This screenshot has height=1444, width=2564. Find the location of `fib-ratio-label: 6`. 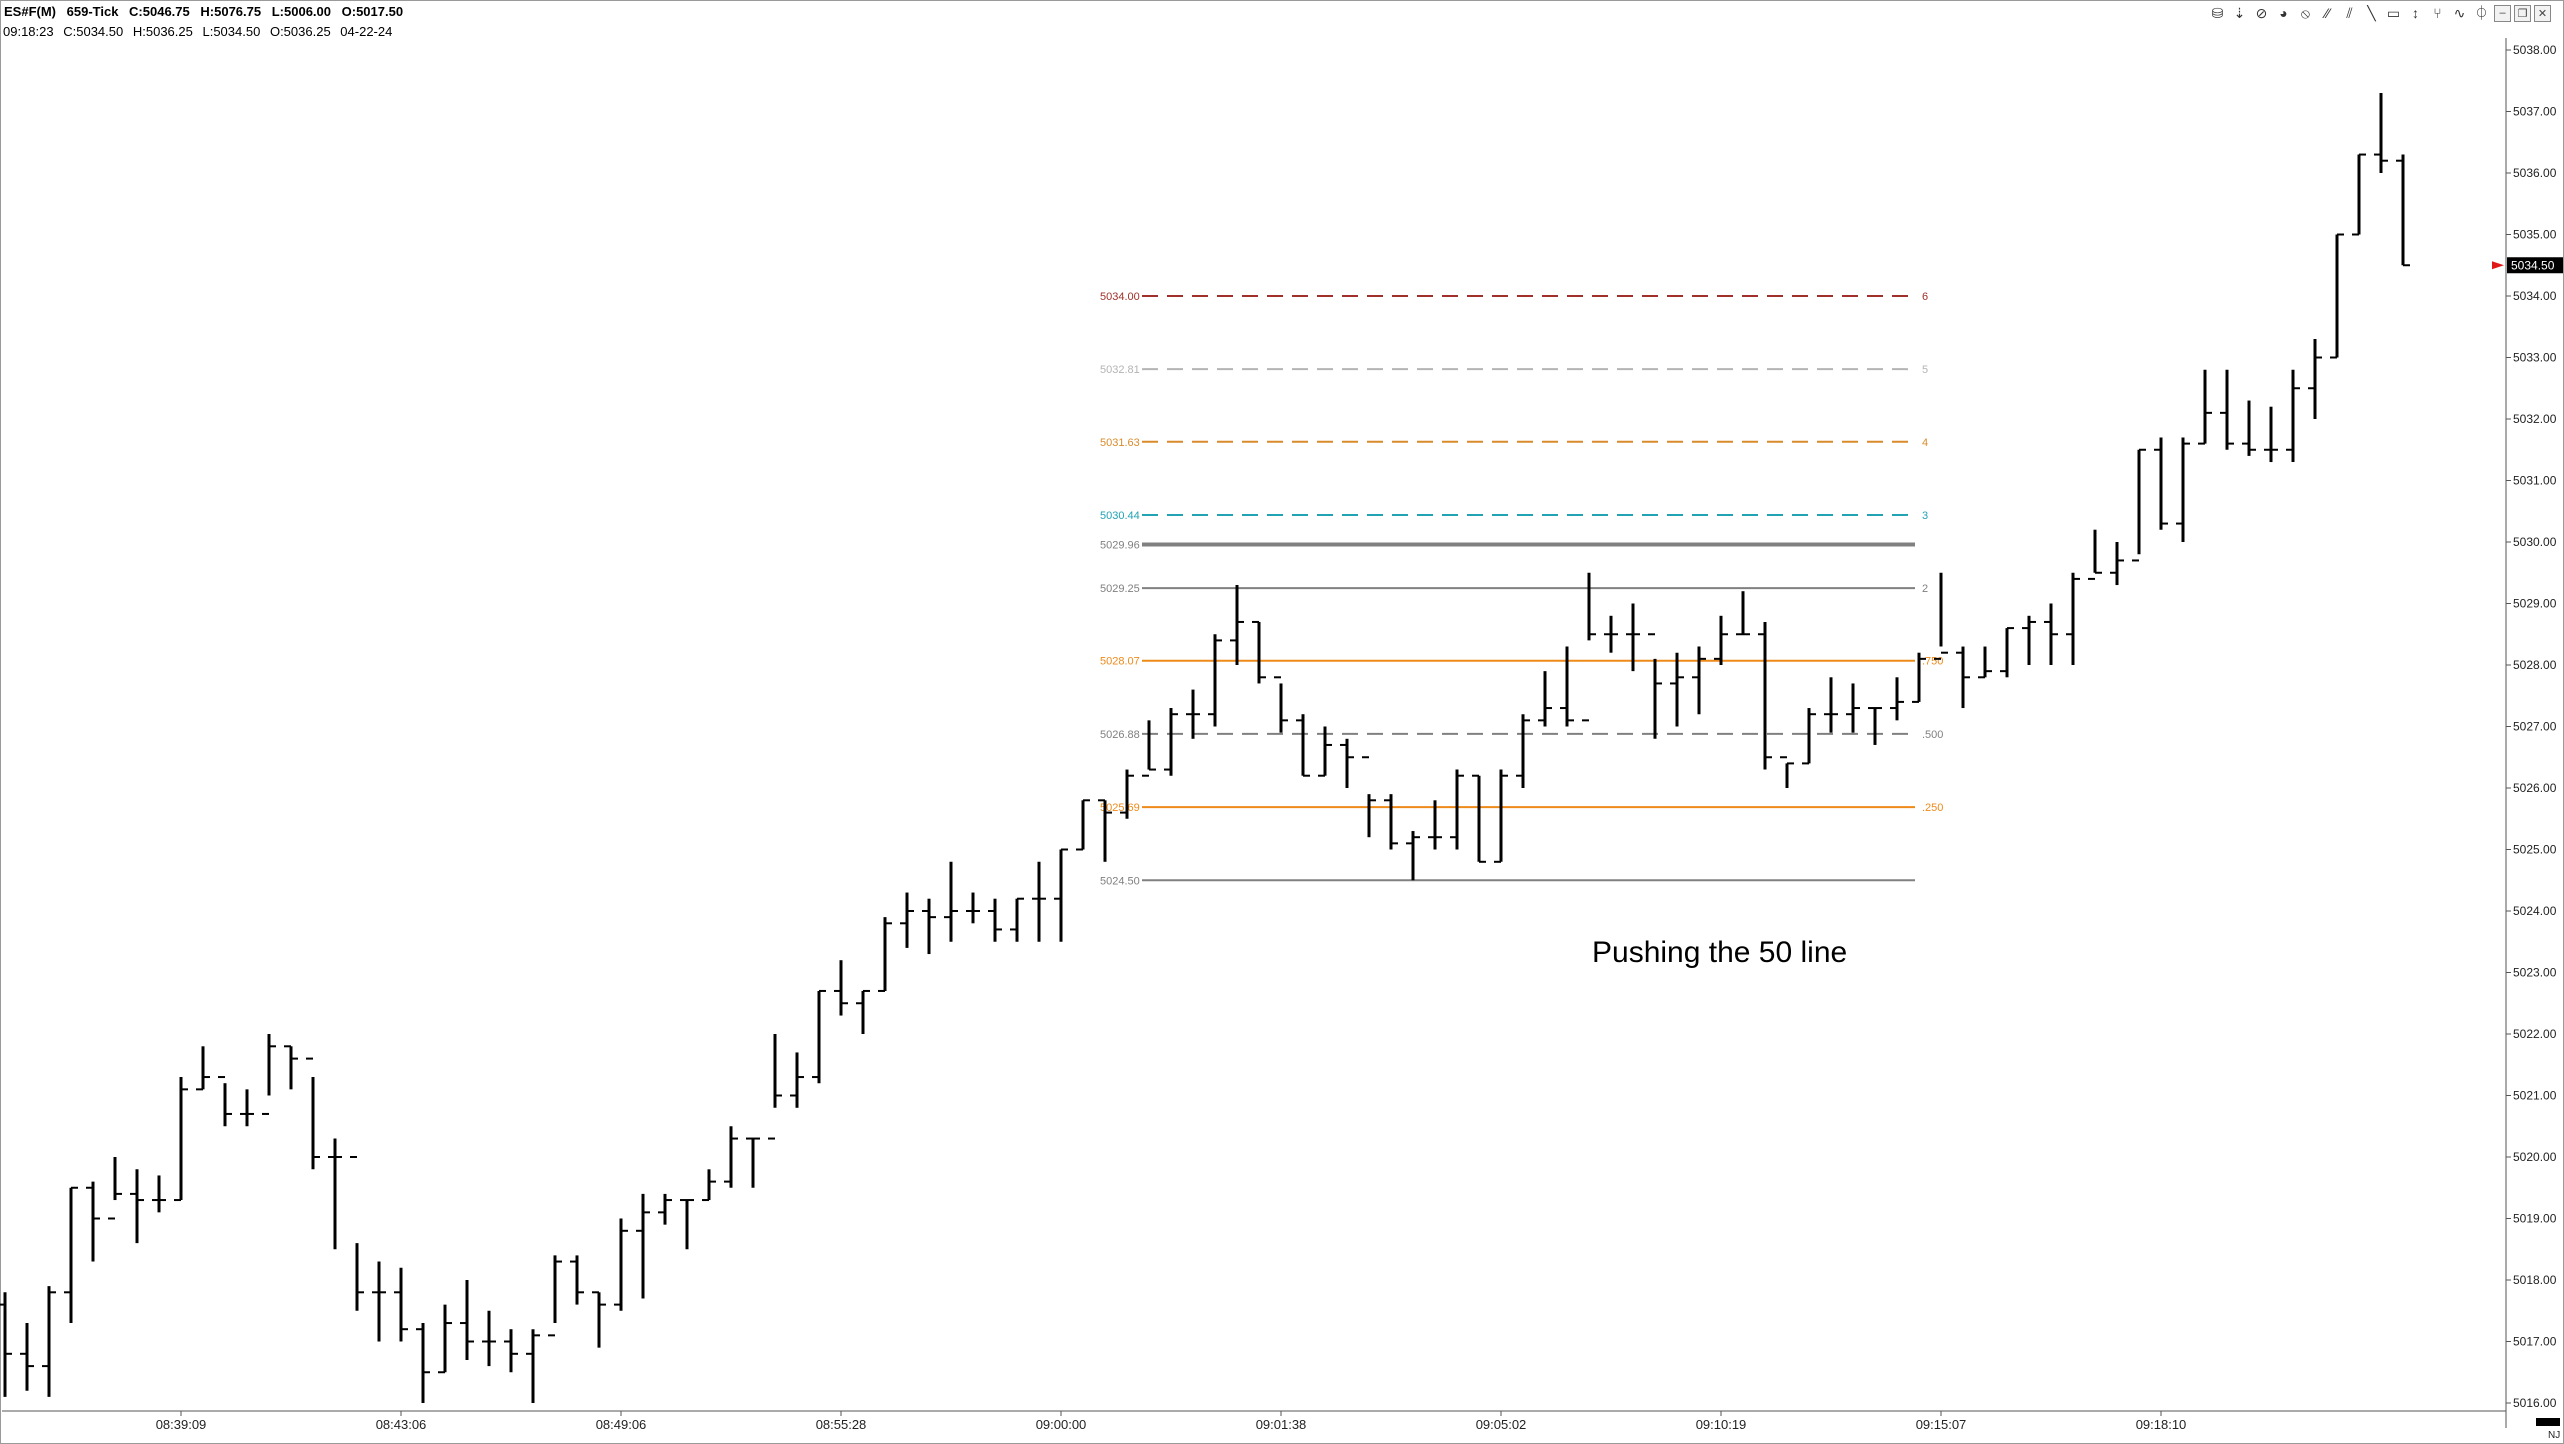

fib-ratio-label: 6 is located at coordinates (1925, 297).